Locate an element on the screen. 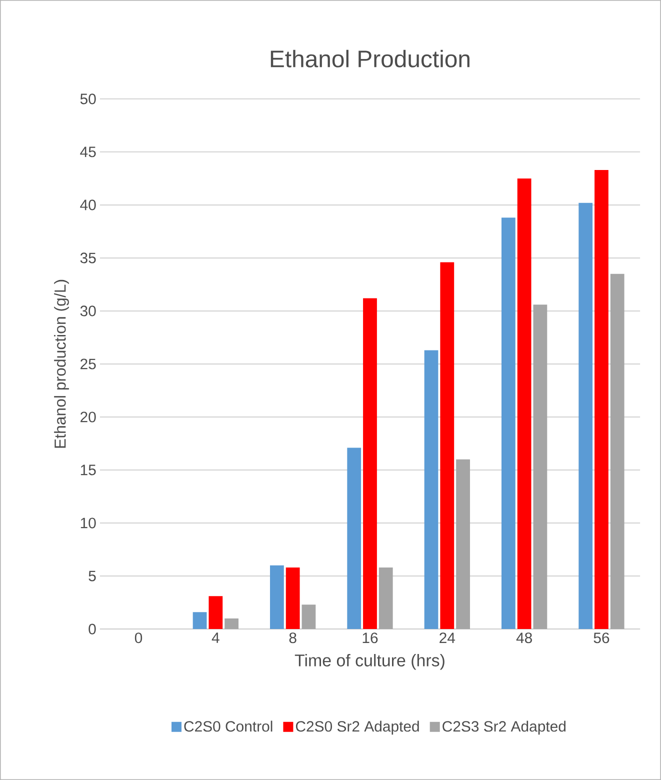 The width and height of the screenshot is (661, 780). y-tick-label: 15 is located at coordinates (88, 470).